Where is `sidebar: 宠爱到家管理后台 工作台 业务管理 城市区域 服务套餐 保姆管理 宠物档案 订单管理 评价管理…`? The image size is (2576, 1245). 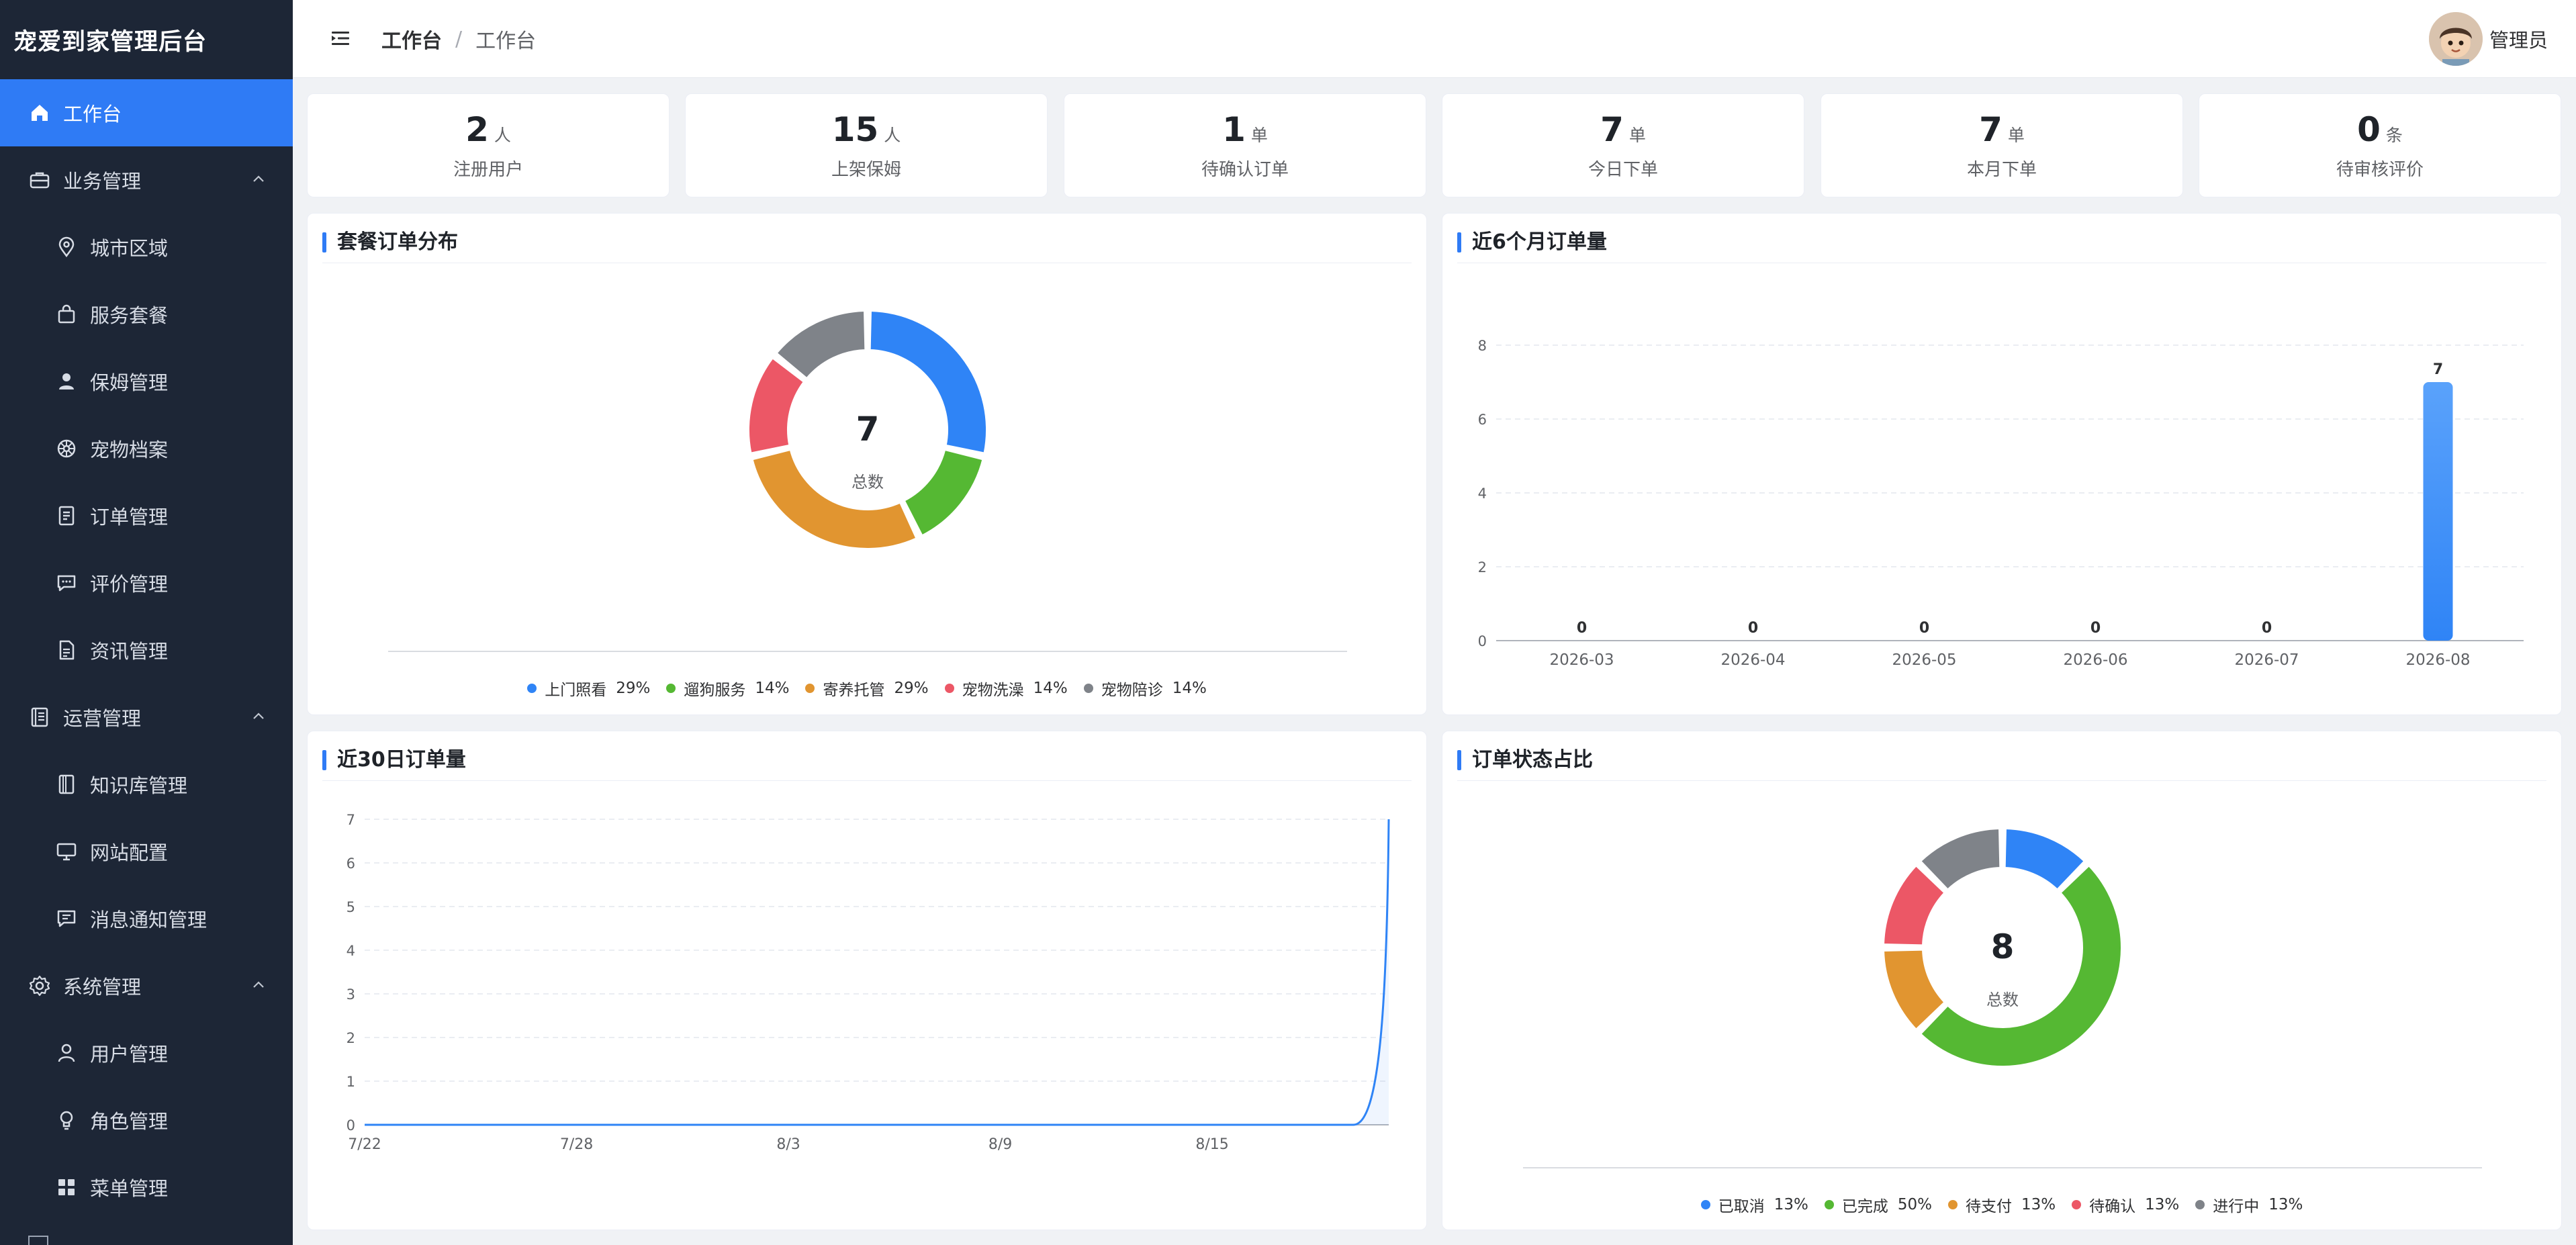 sidebar: 宠爱到家管理后台 工作台 业务管理 城市区域 服务套餐 保姆管理 宠物档案 订单管理 评价管理… is located at coordinates (146, 622).